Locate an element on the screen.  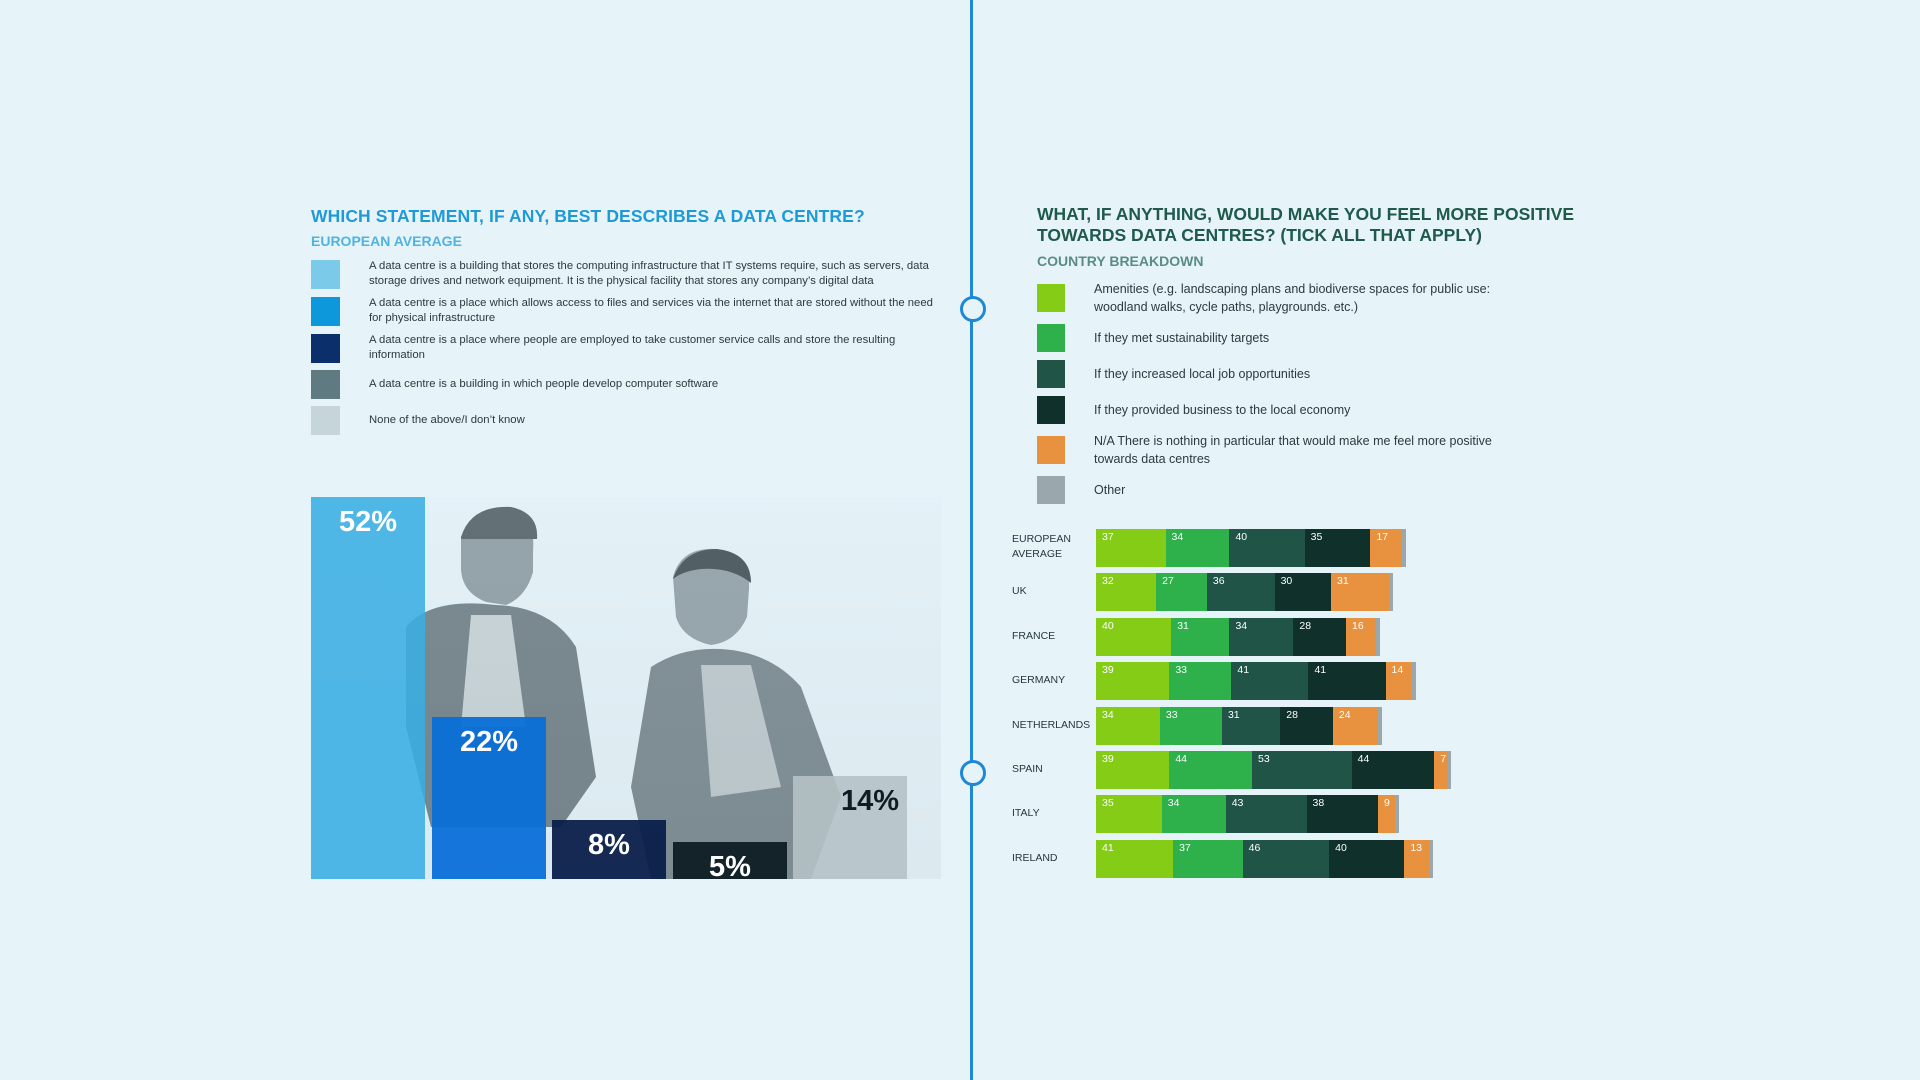
row-label-line: UK is located at coordinates (1019, 591).